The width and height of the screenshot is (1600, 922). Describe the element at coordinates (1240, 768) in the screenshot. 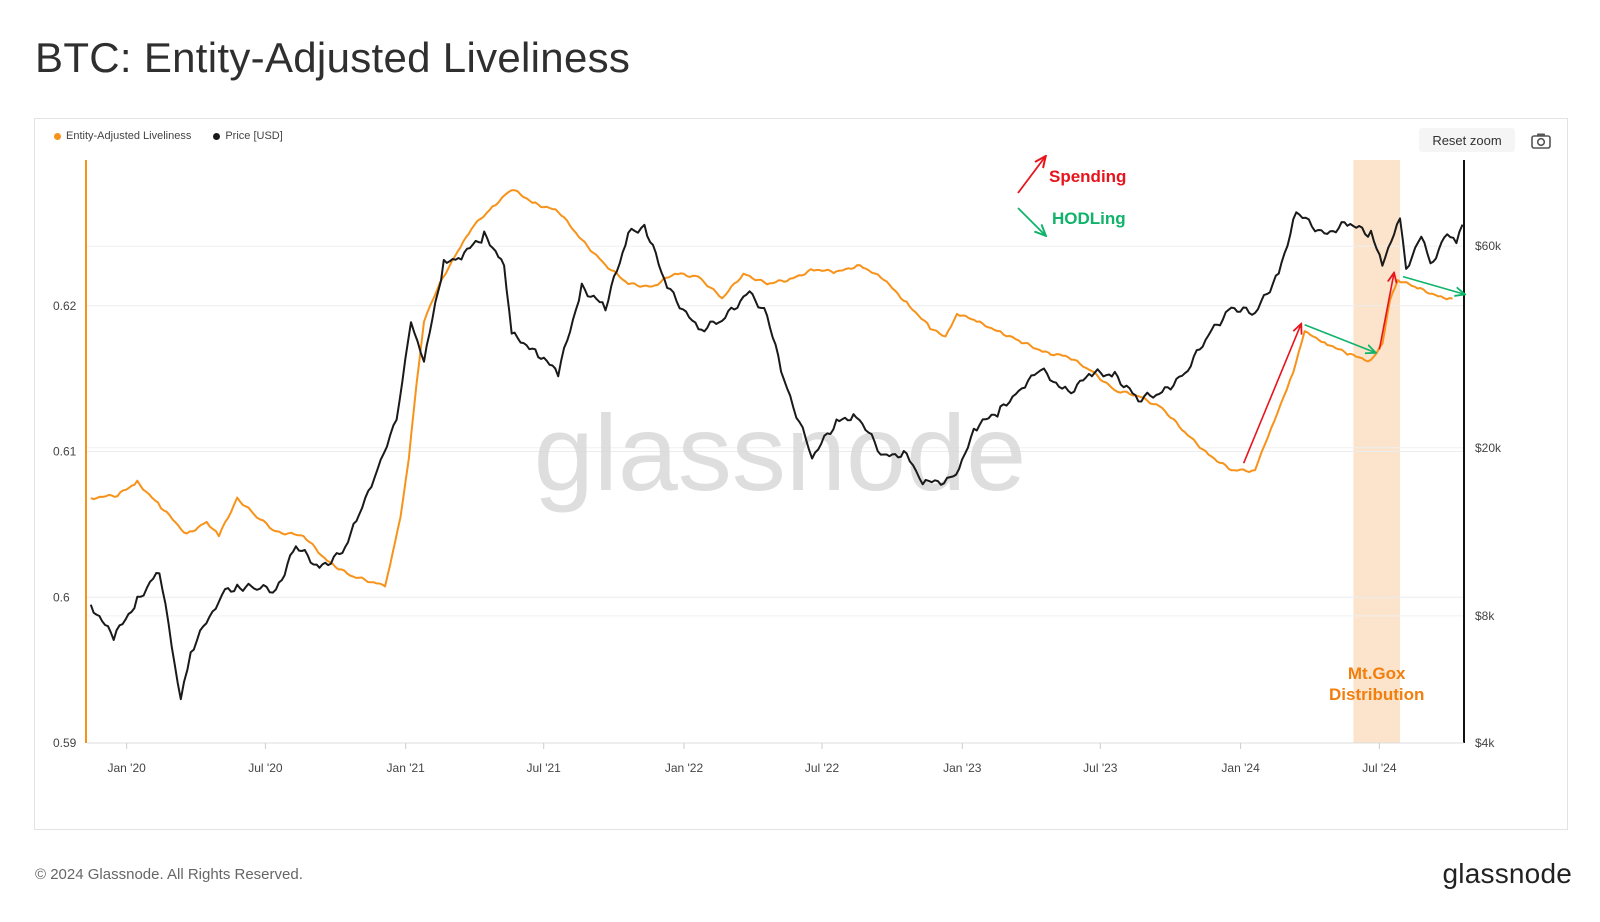

I see `x-tick-label: Jan '24` at that location.